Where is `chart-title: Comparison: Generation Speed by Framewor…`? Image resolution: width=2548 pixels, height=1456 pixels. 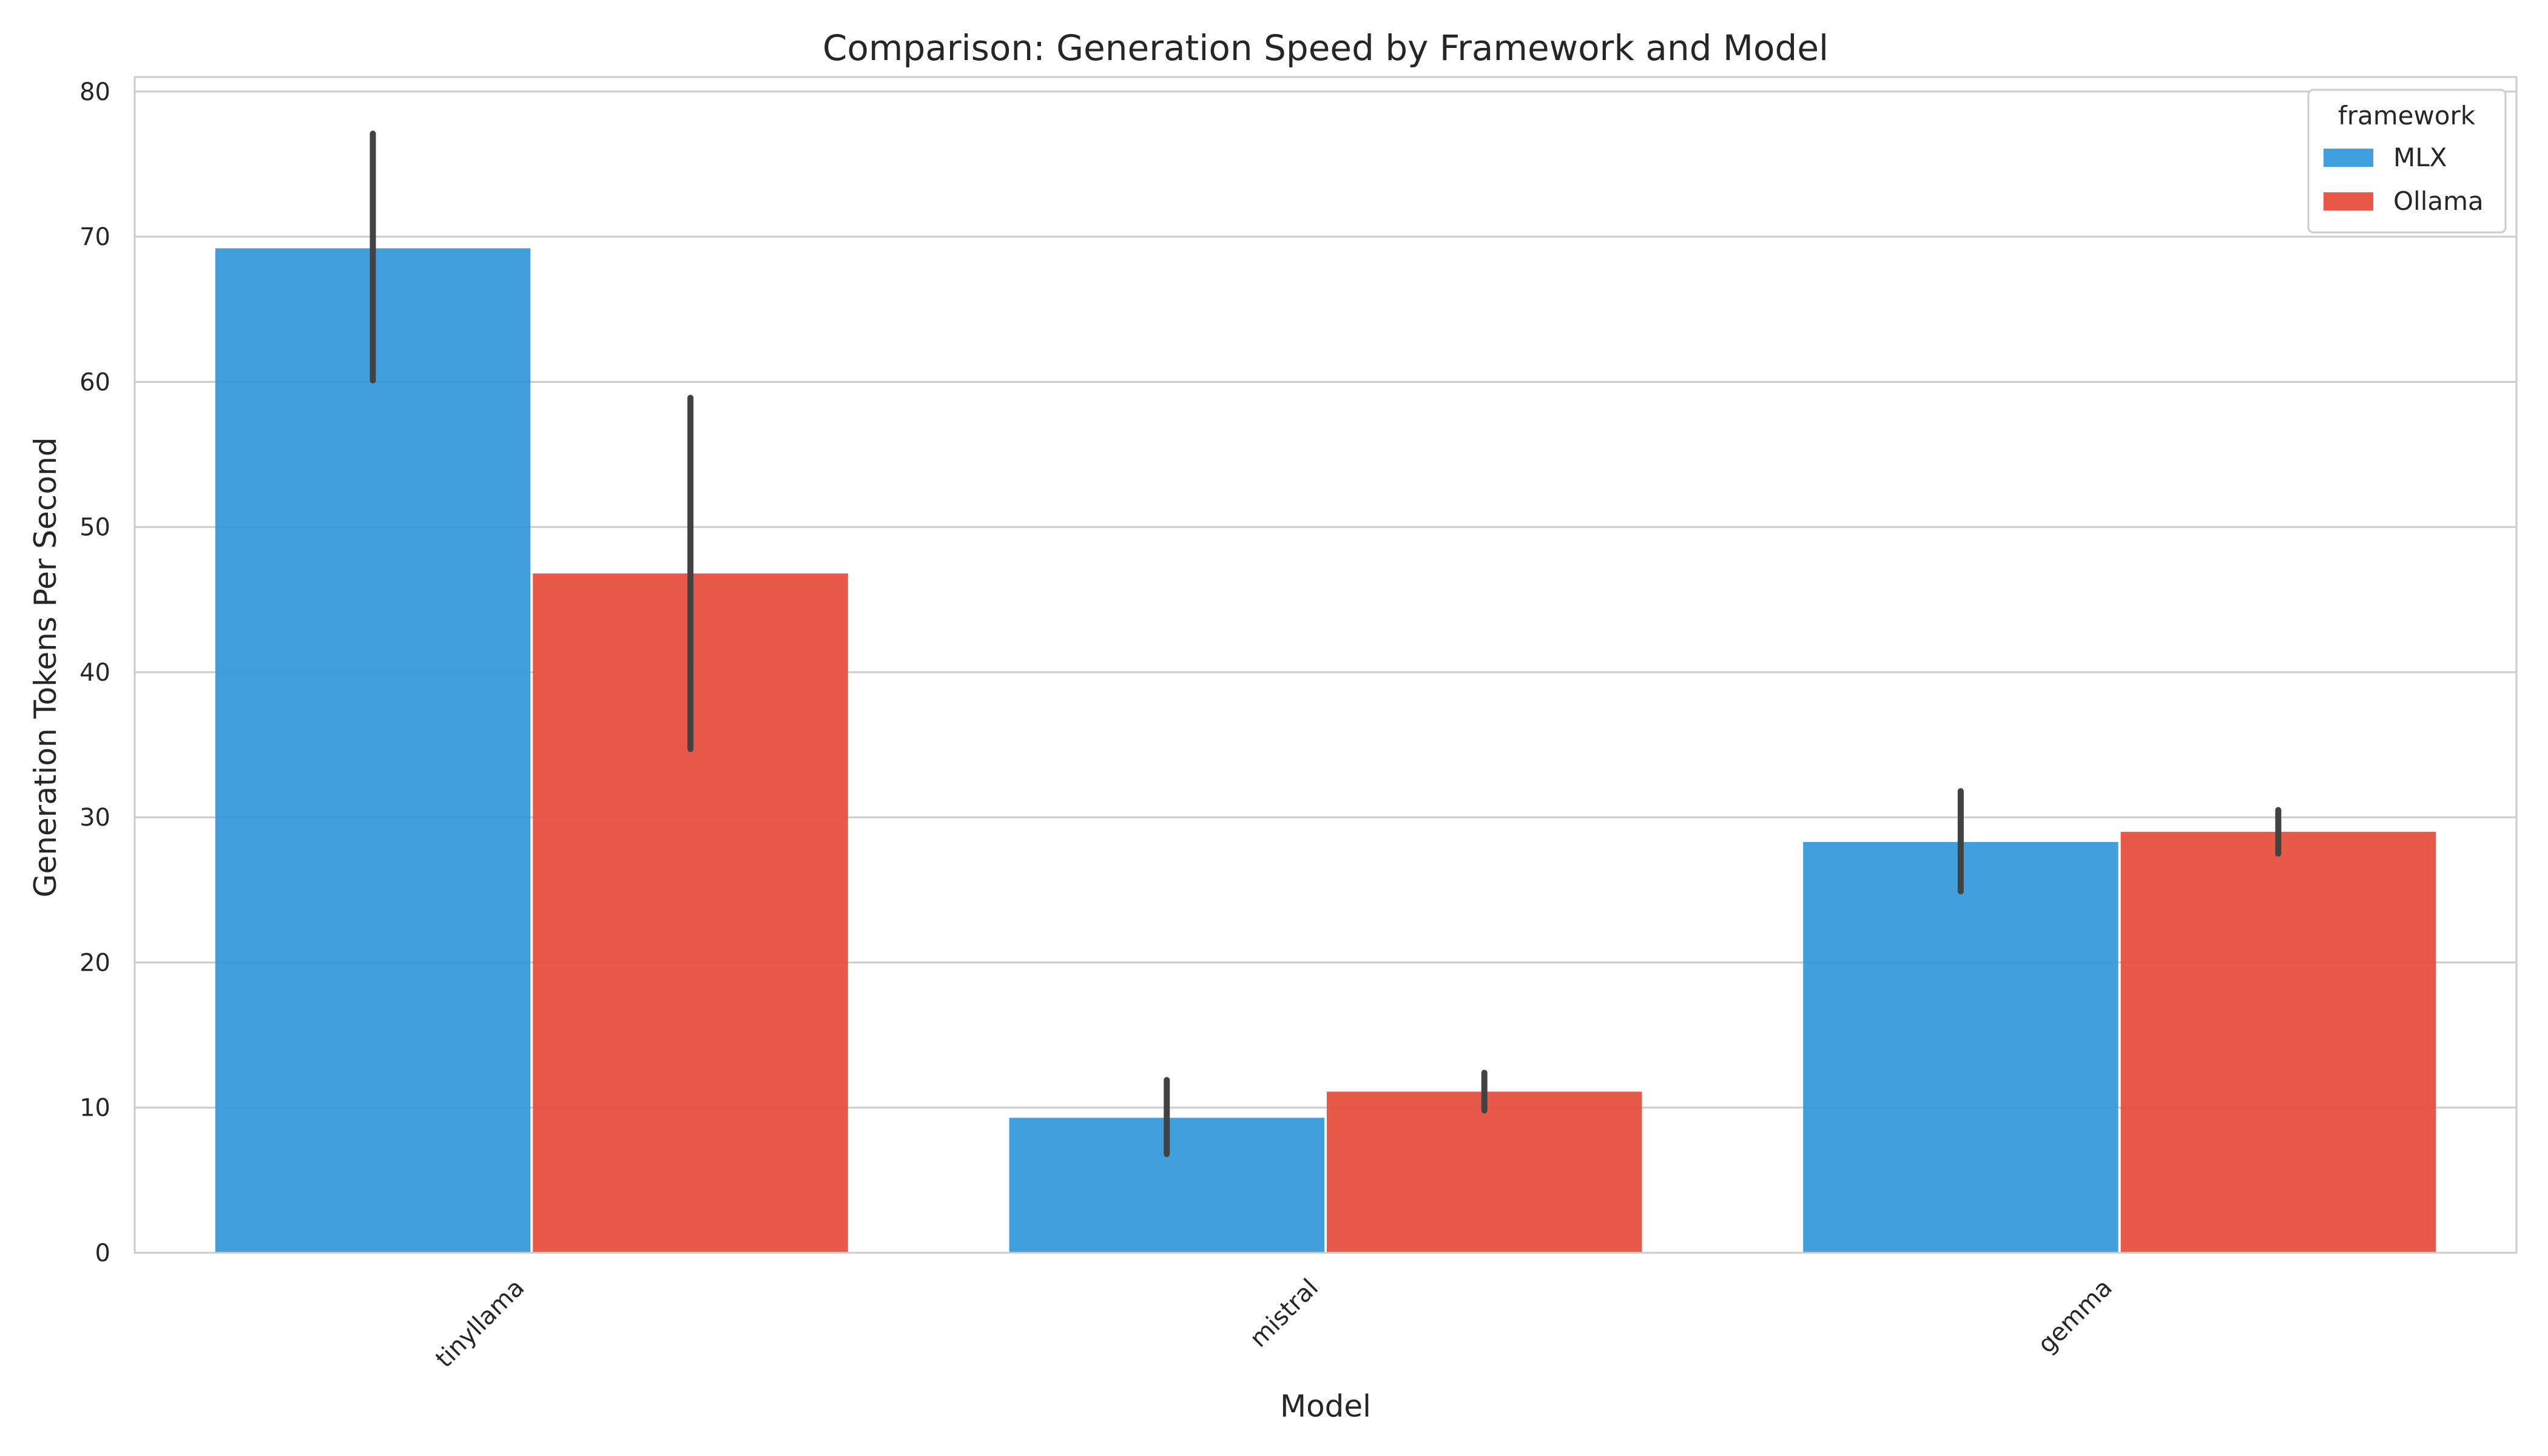 chart-title: Comparison: Generation Speed by Framewor… is located at coordinates (1325, 48).